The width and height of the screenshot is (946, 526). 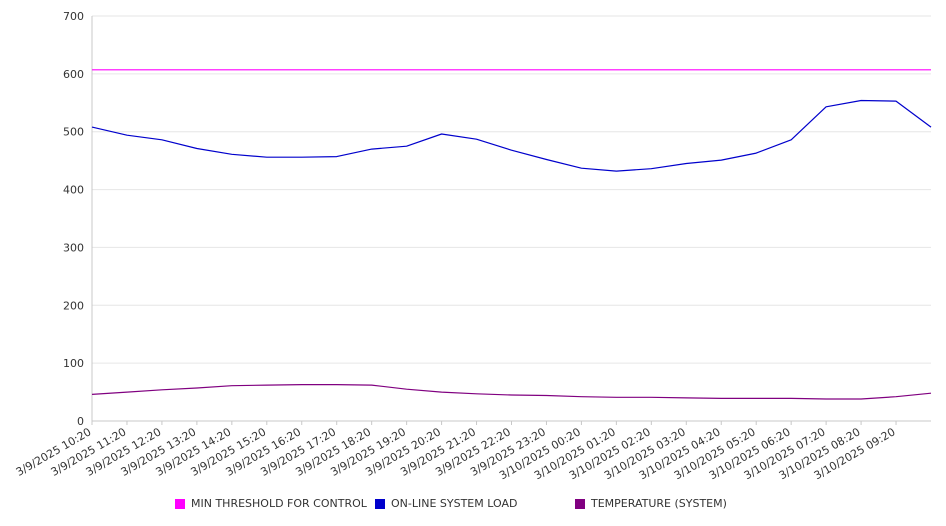 I want to click on y-tick-label: 400, so click(x=73, y=190).